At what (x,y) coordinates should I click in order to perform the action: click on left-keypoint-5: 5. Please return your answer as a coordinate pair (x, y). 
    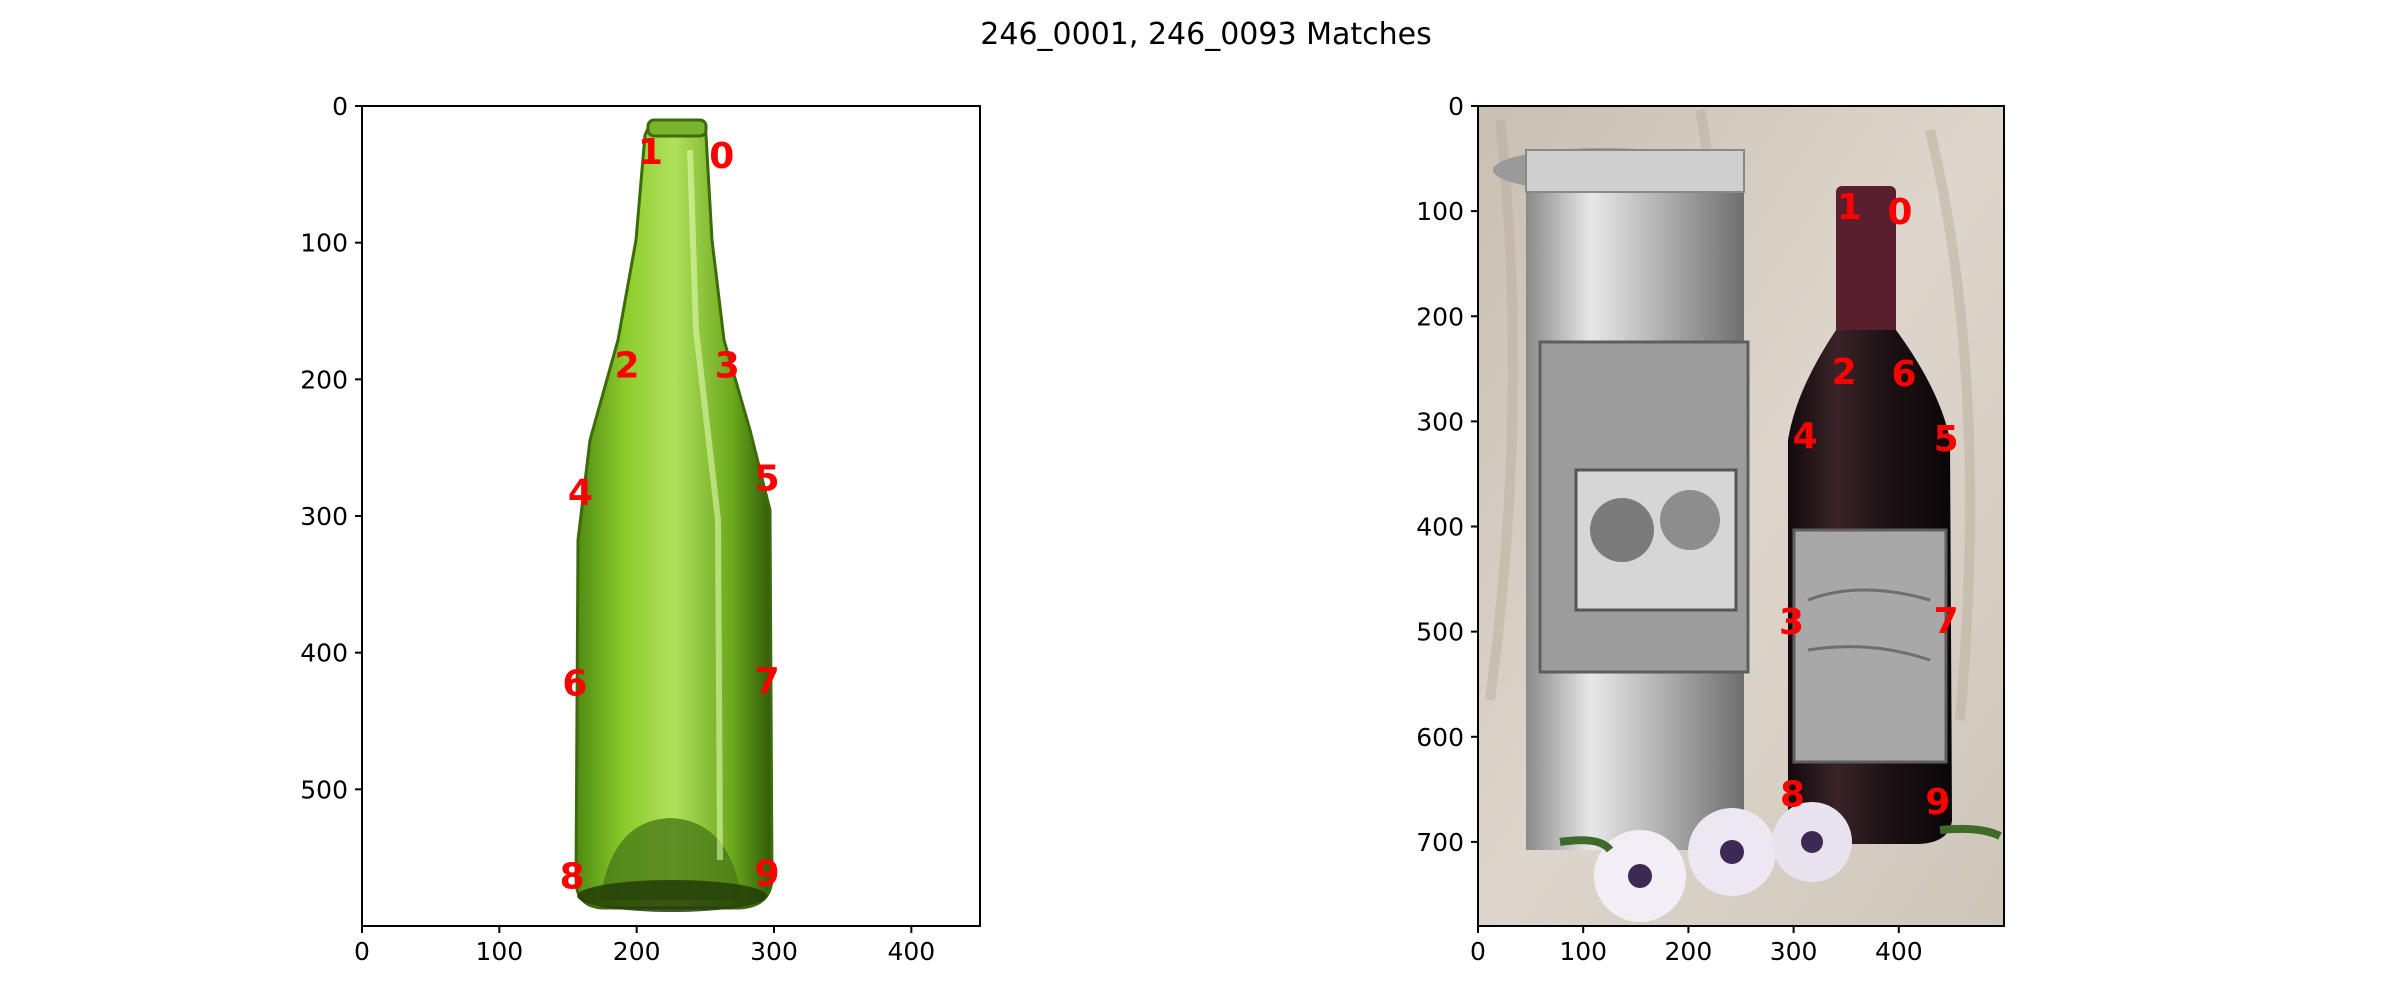
    Looking at the image, I should click on (767, 479).